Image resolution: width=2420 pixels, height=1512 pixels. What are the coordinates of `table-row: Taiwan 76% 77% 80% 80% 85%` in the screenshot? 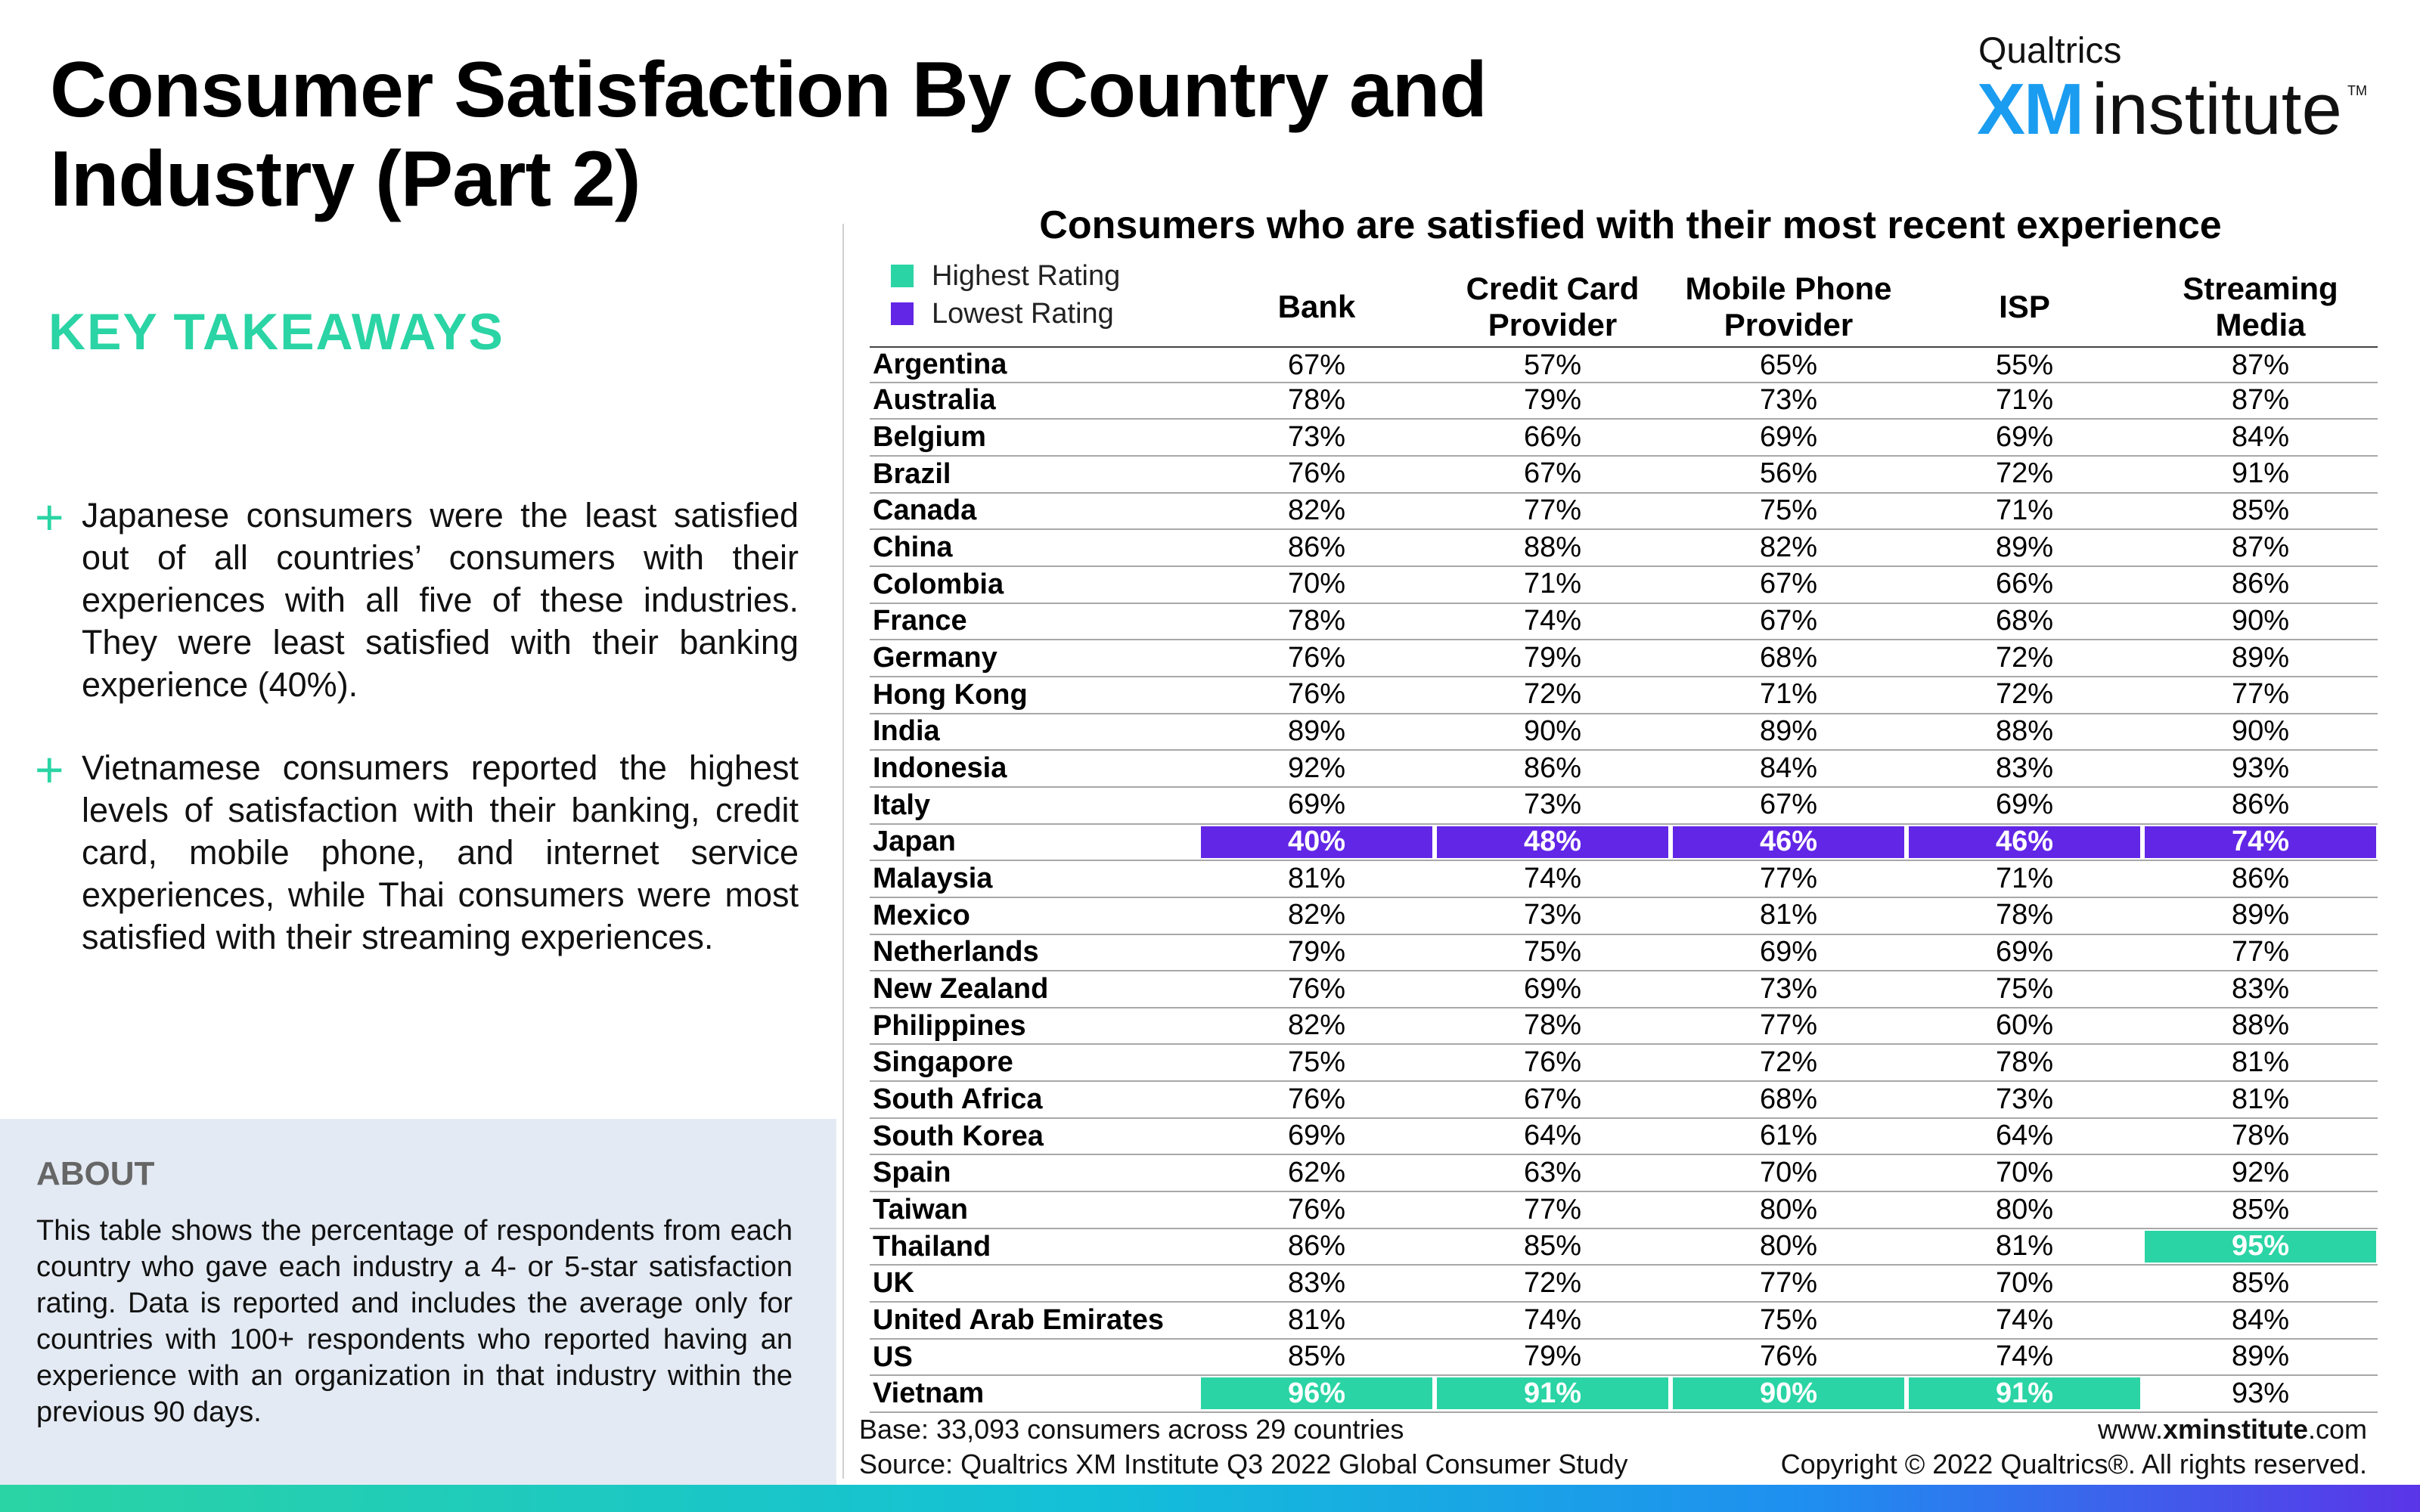 It's located at (1624, 1210).